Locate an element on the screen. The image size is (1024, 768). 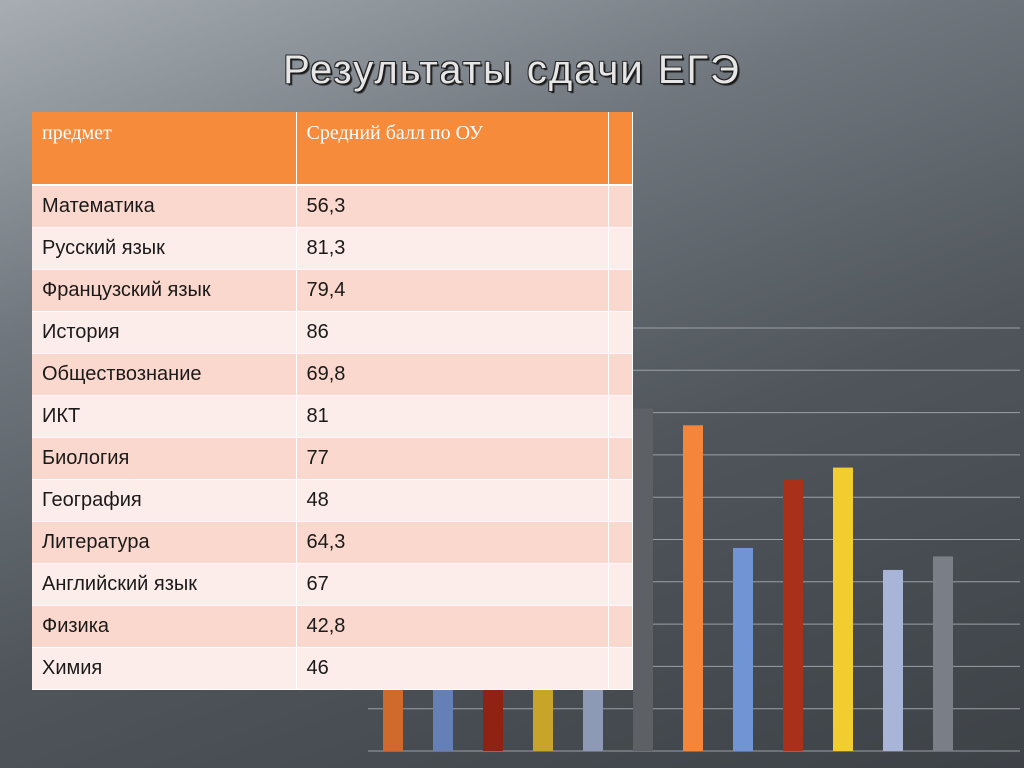
score-cell: 81 is located at coordinates (452, 416).